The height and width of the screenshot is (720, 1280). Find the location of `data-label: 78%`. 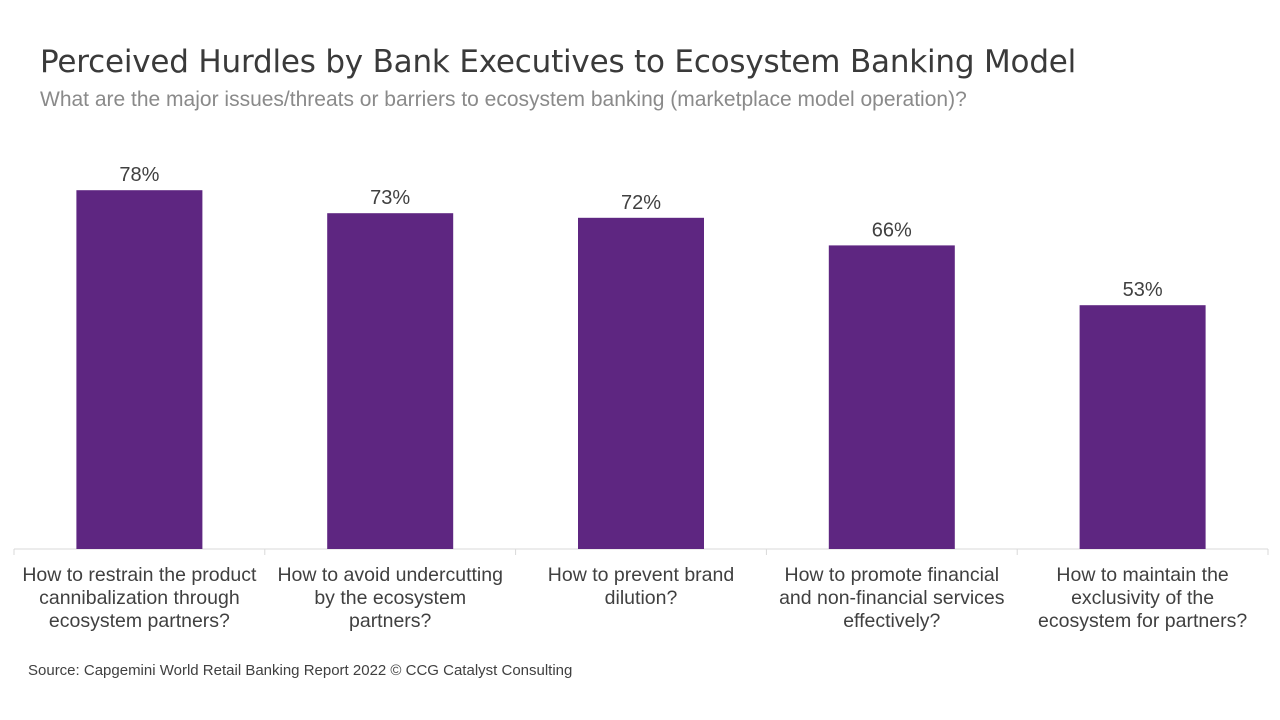

data-label: 78% is located at coordinates (139, 175).